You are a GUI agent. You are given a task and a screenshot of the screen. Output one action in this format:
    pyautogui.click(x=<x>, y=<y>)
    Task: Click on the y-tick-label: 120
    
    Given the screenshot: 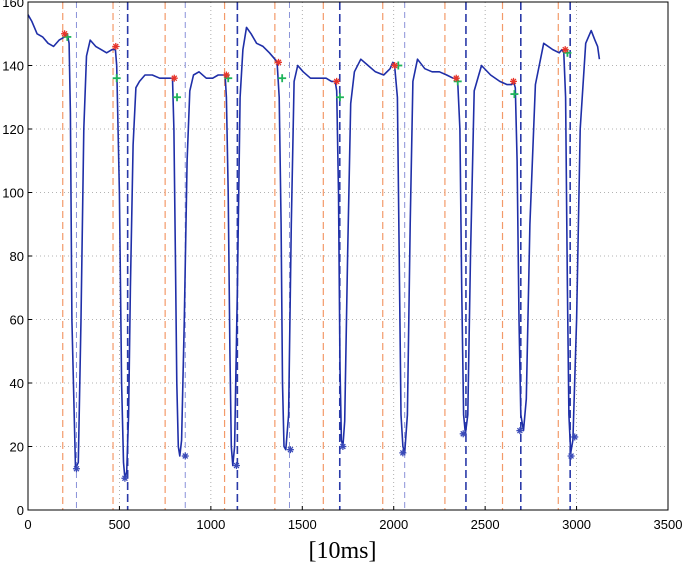 What is the action you would take?
    pyautogui.click(x=13, y=129)
    